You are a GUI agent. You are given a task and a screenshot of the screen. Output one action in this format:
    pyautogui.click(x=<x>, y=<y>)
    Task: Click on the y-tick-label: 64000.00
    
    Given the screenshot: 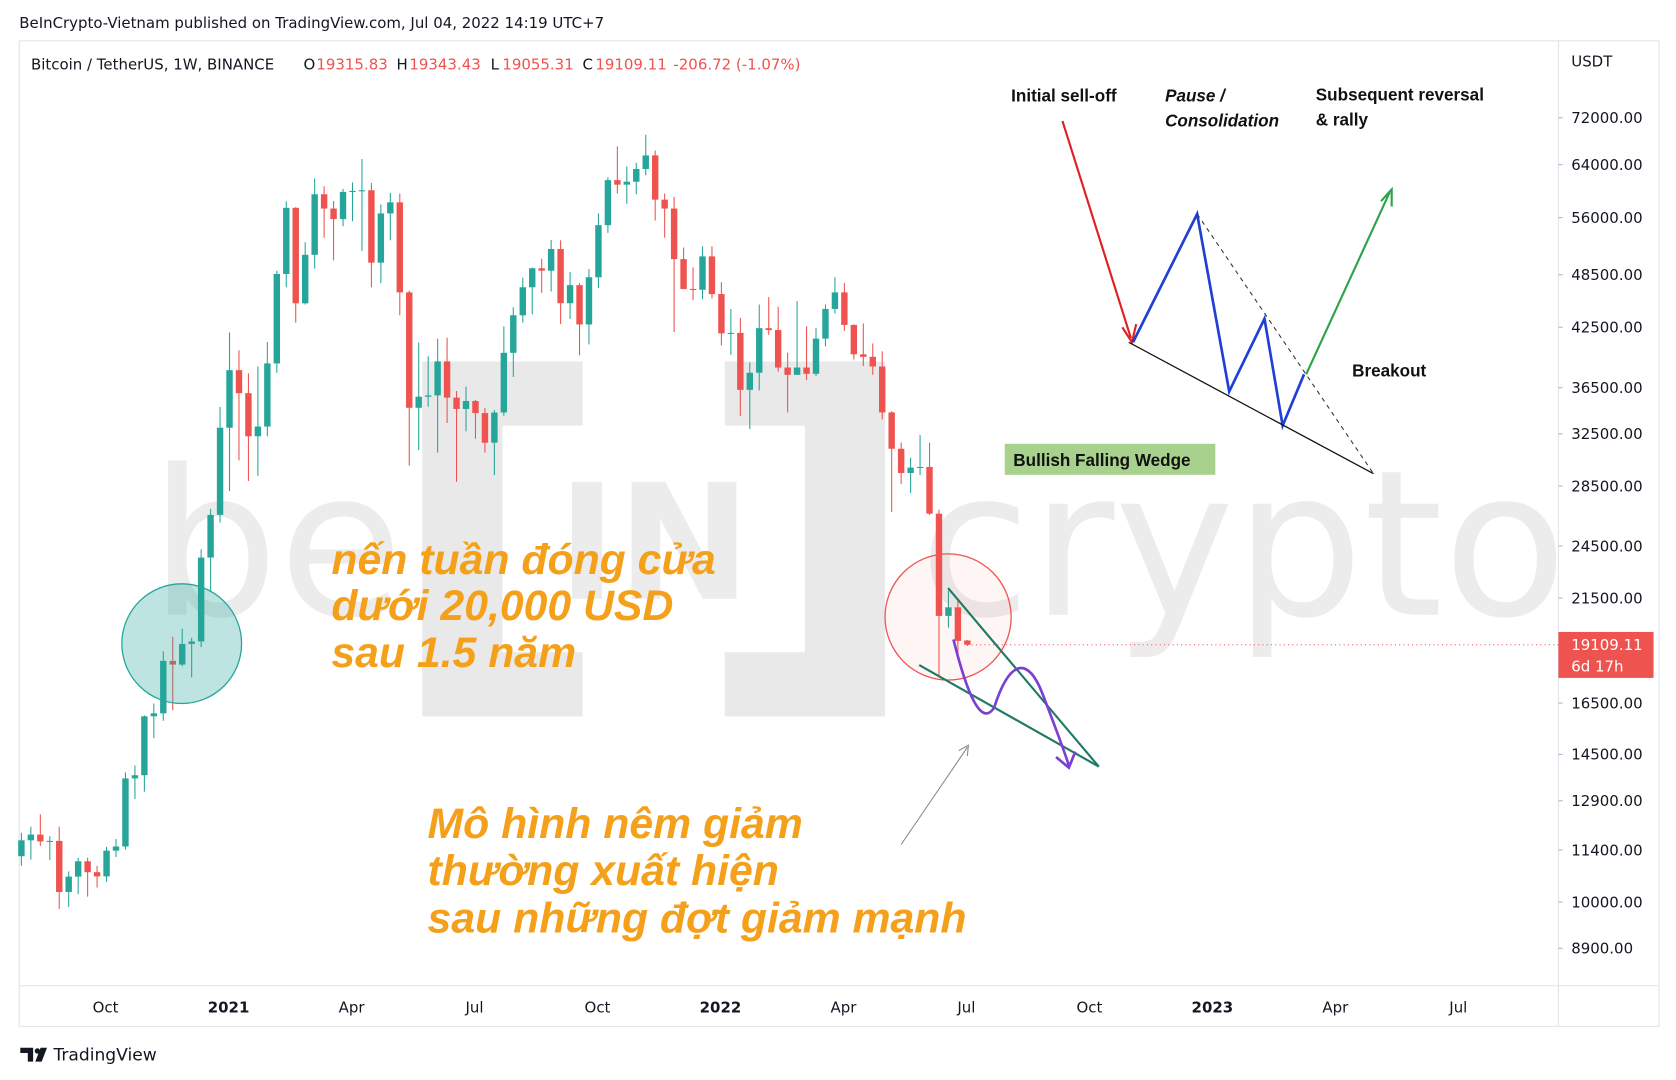 What is the action you would take?
    pyautogui.click(x=1606, y=165)
    